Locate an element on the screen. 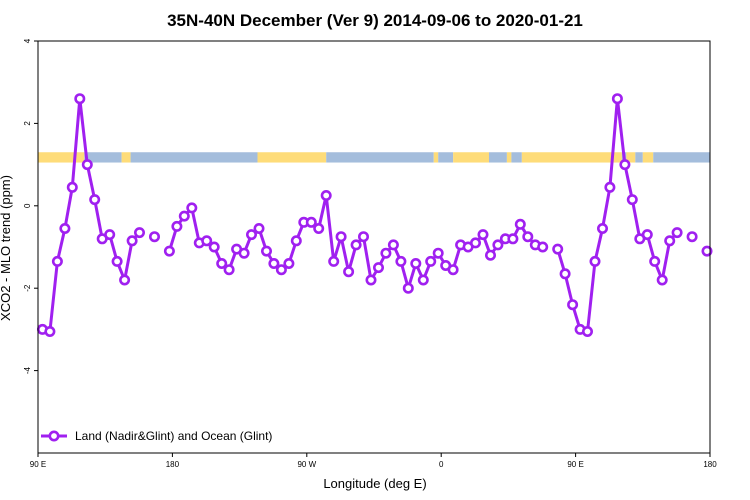  y-tick-label: 0 is located at coordinates (27, 205).